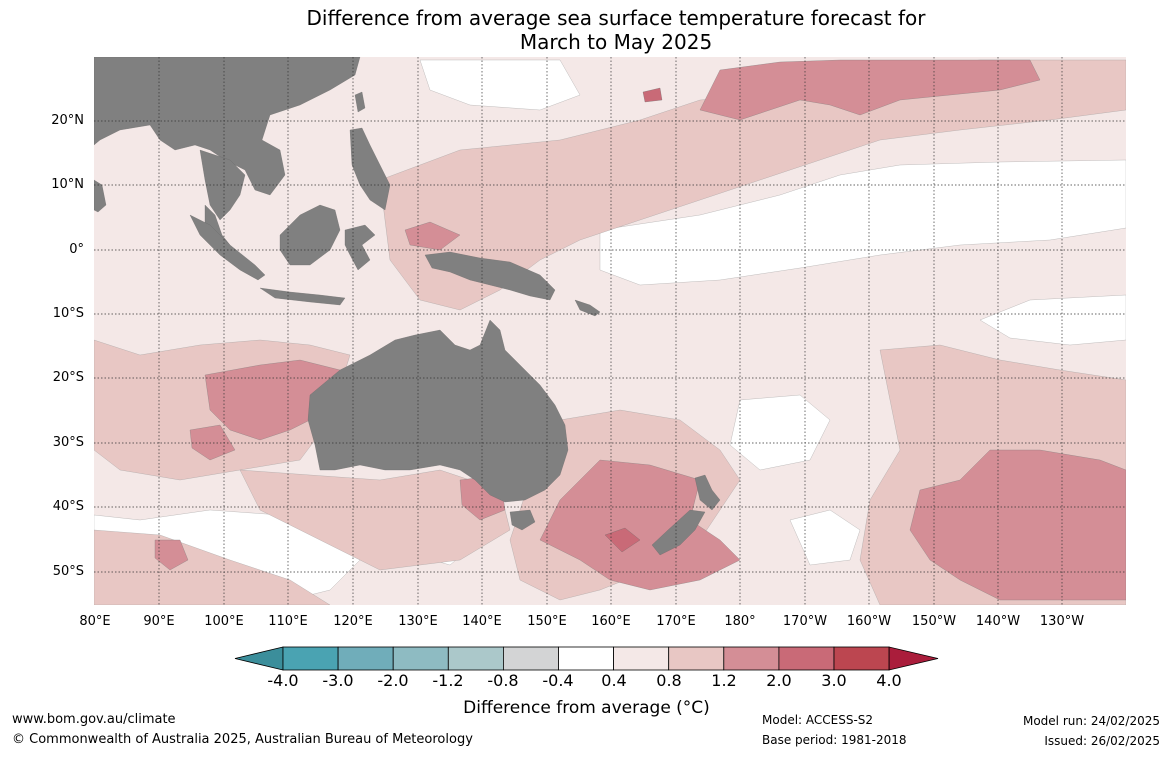  What do you see at coordinates (360, 102) in the screenshot?
I see `land-taiwan` at bounding box center [360, 102].